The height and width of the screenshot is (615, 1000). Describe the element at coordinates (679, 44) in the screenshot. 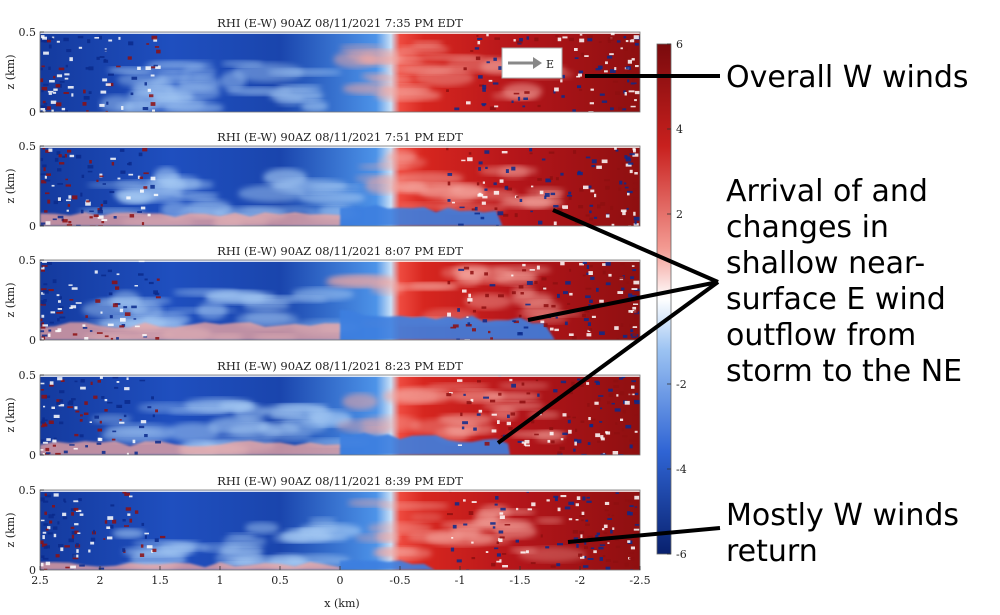

I see `colorbar-tick-label: 6` at that location.